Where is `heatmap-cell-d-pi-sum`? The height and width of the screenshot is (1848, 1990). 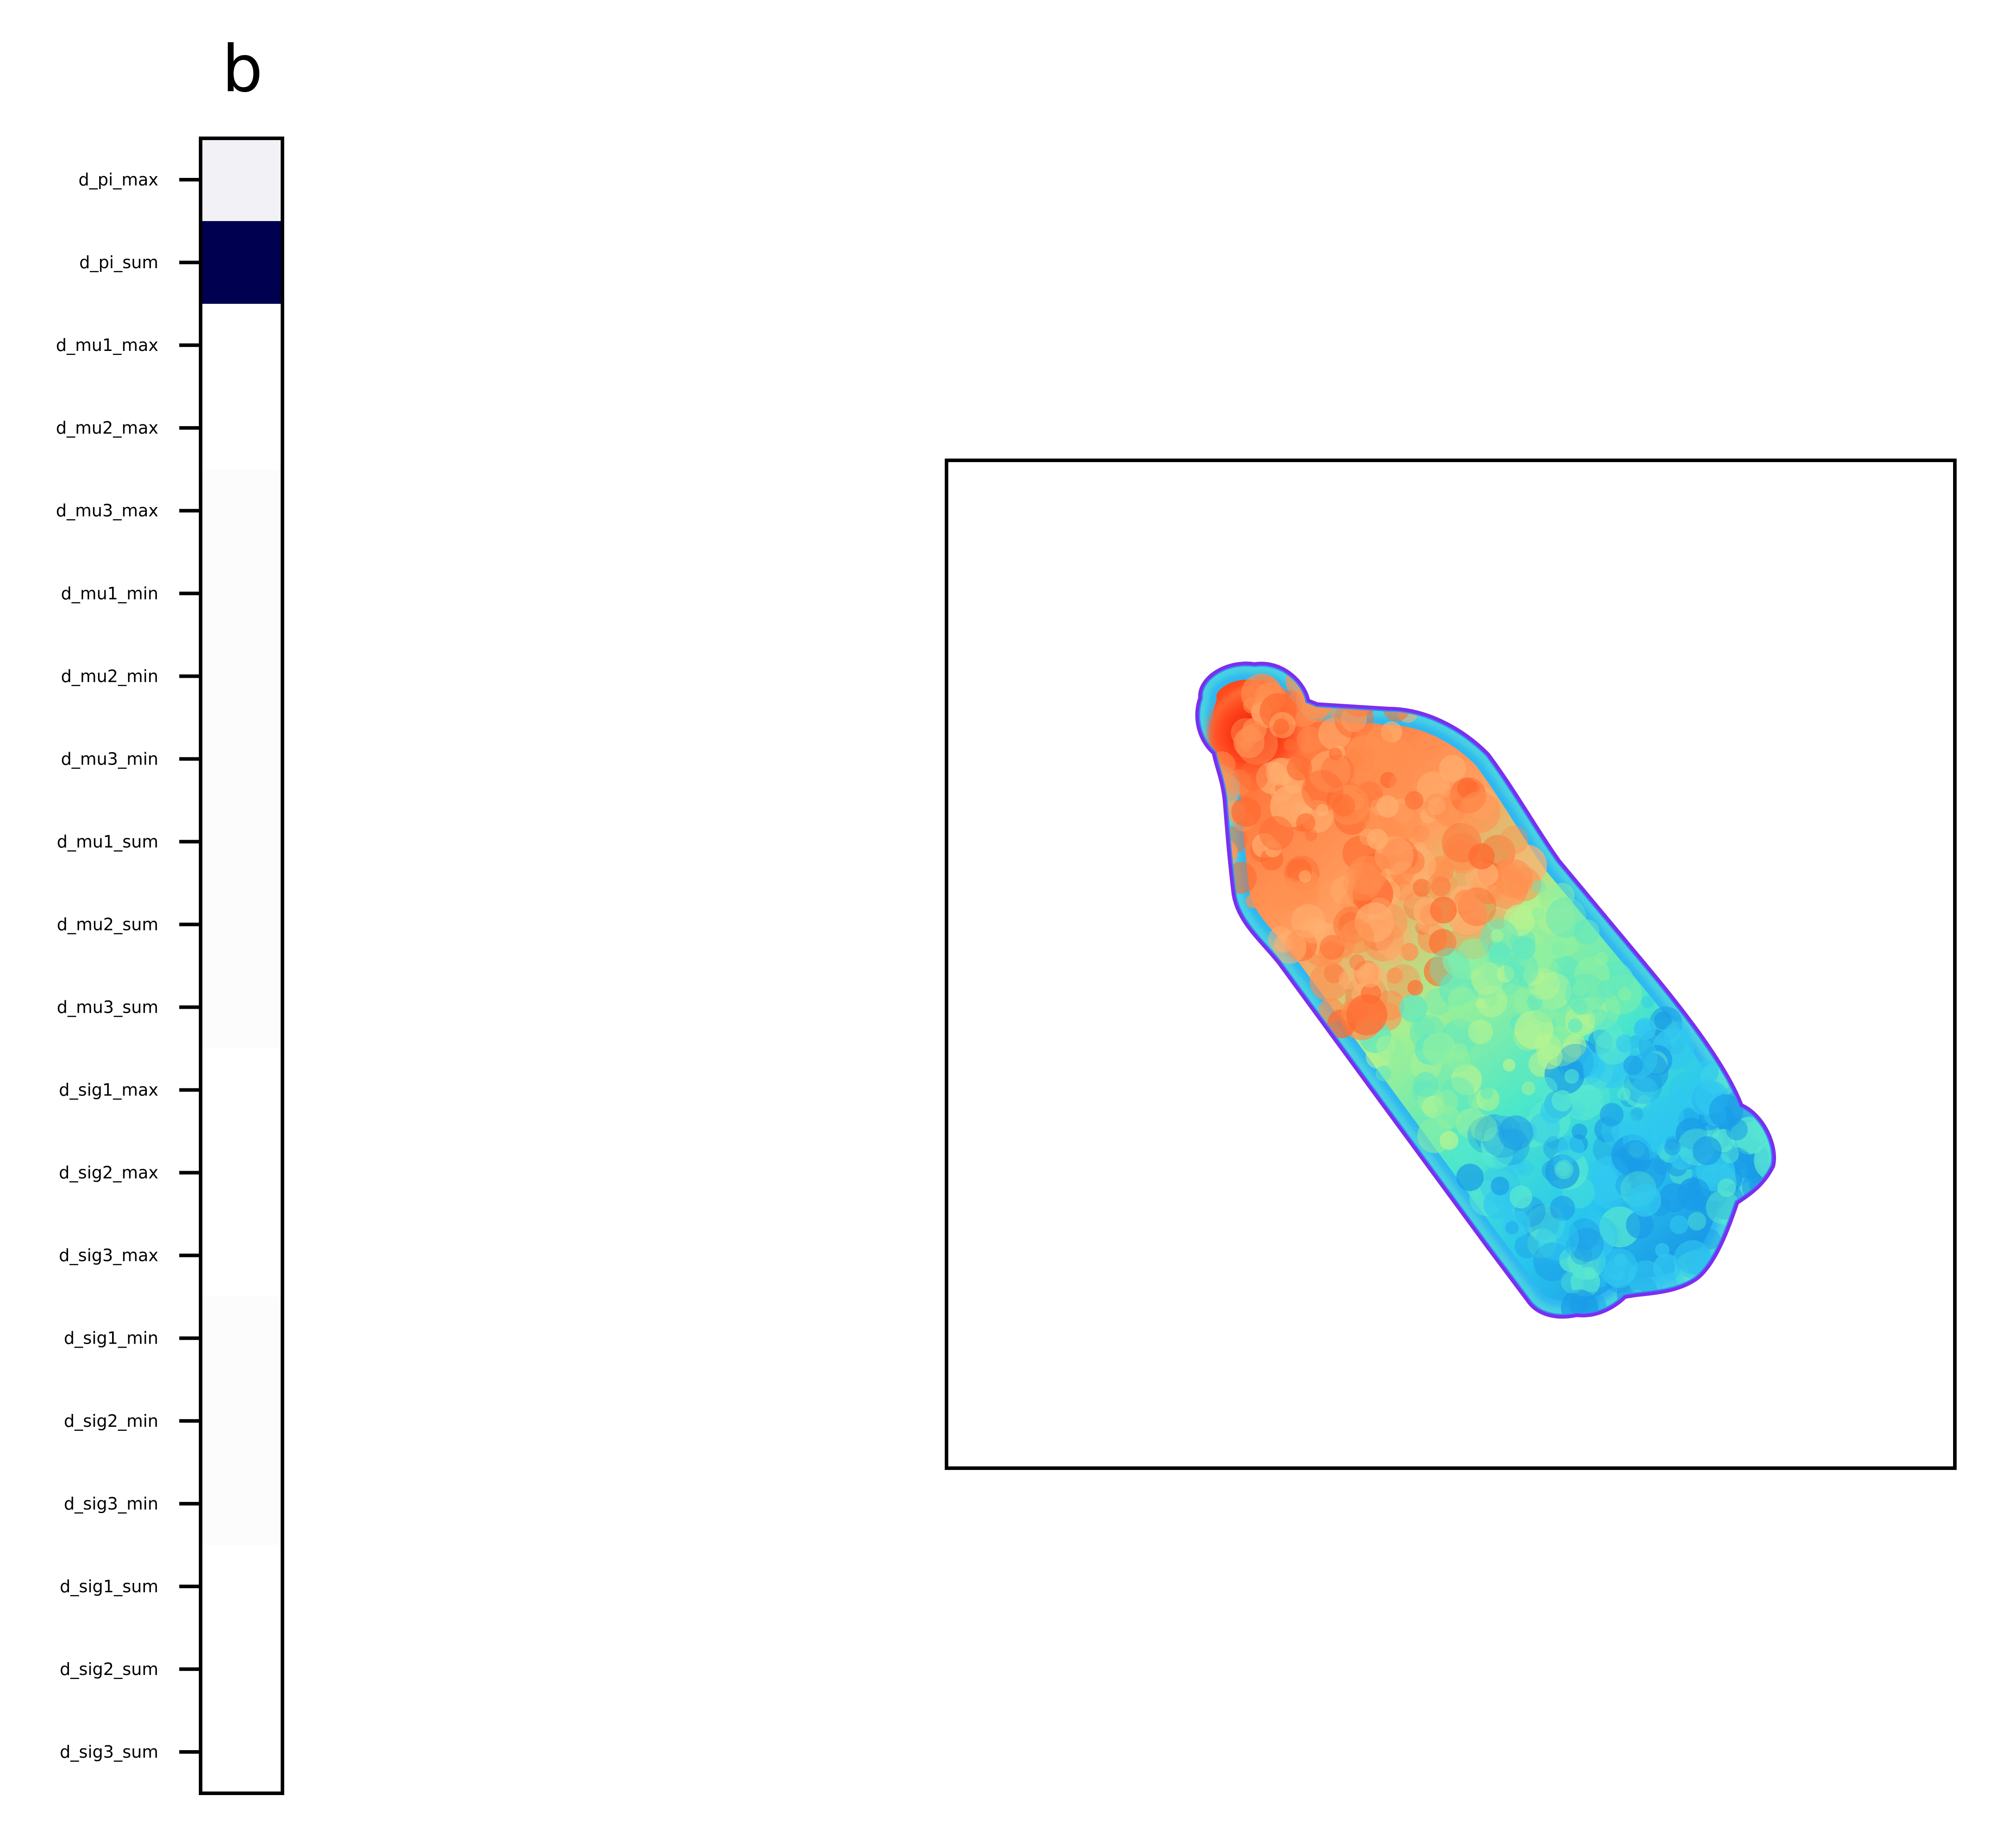 heatmap-cell-d-pi-sum is located at coordinates (242, 263).